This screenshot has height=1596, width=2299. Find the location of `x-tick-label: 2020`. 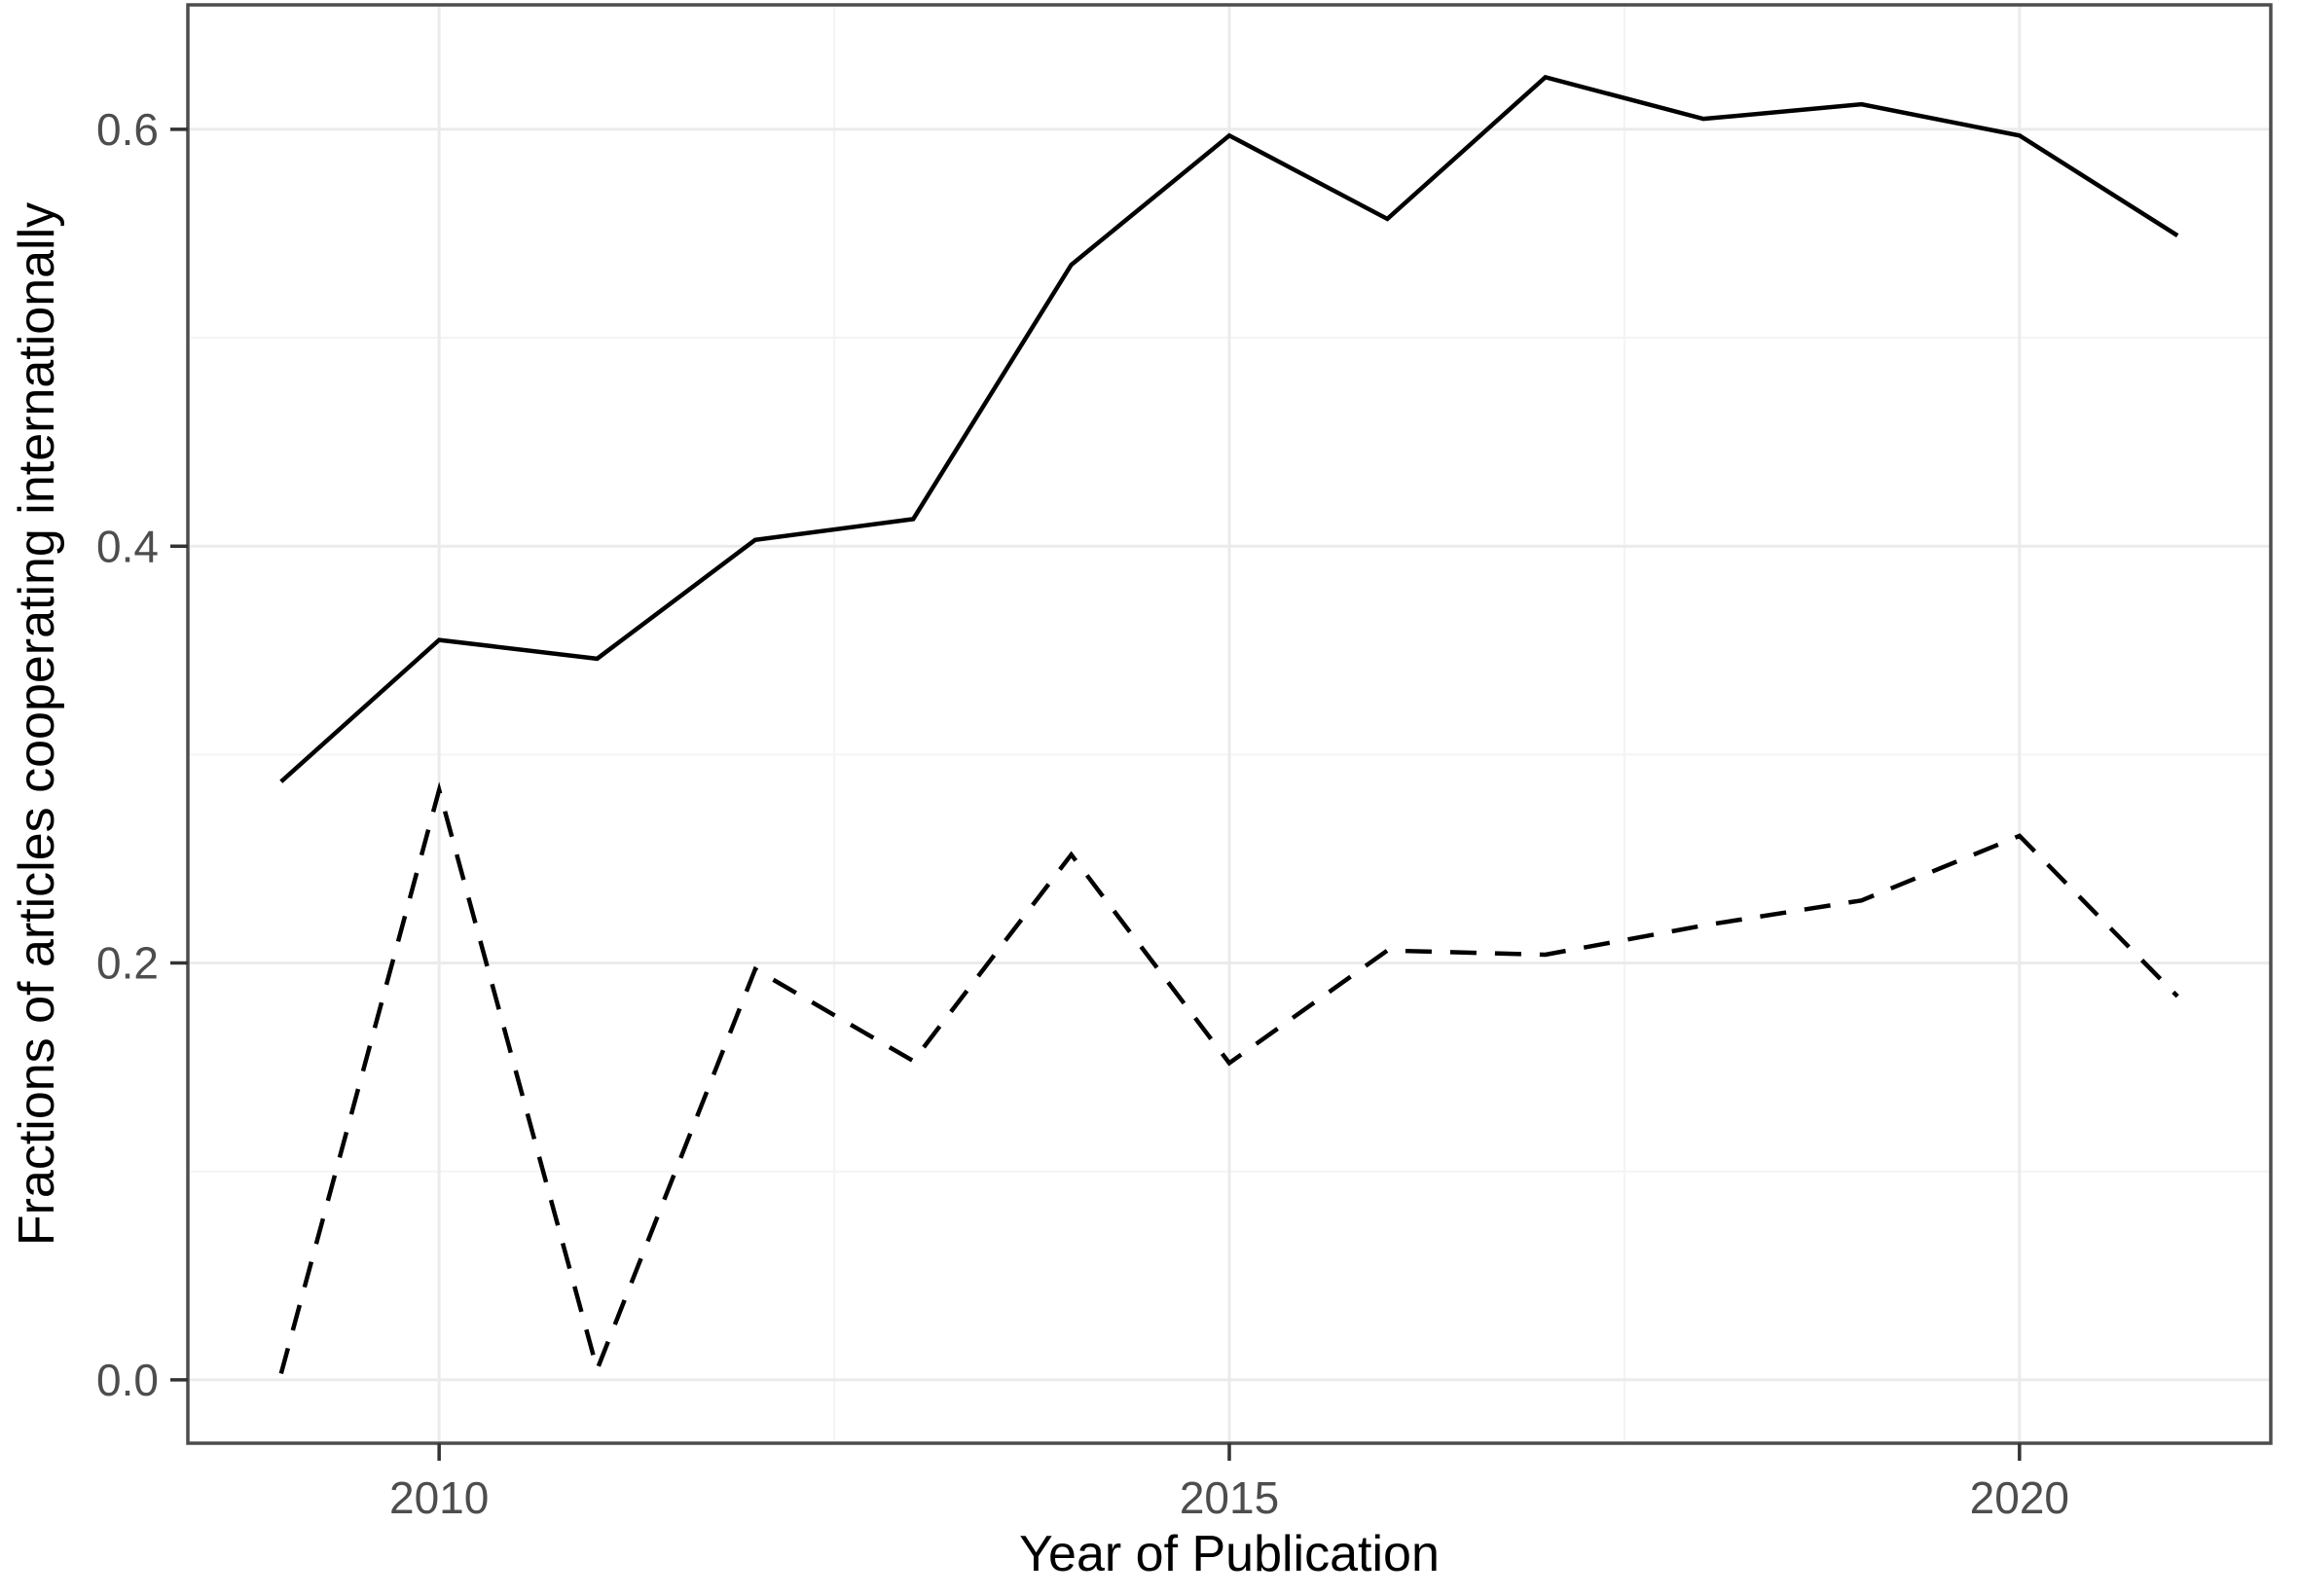

x-tick-label: 2020 is located at coordinates (2020, 1498).